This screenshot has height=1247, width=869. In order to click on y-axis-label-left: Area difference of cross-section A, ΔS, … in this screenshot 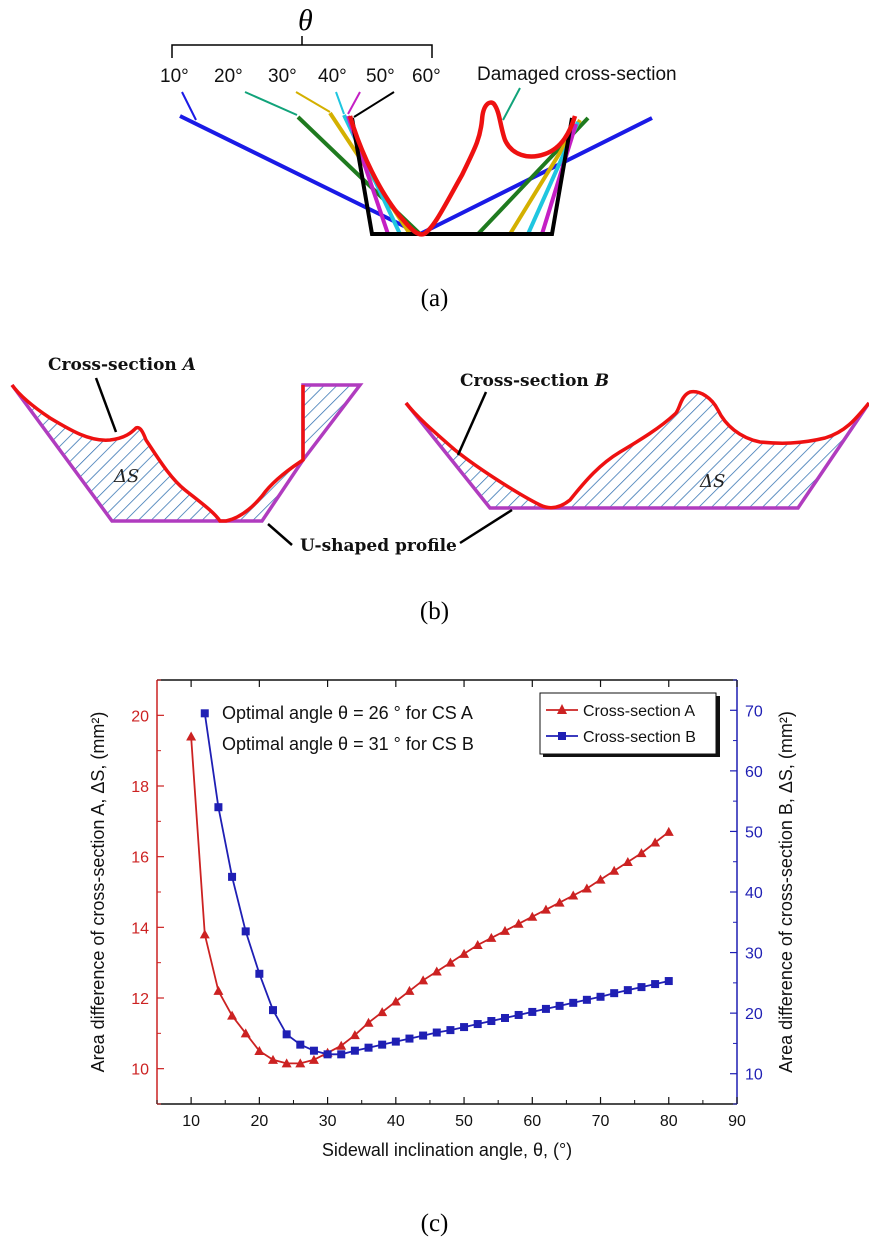, I will do `click(98, 892)`.